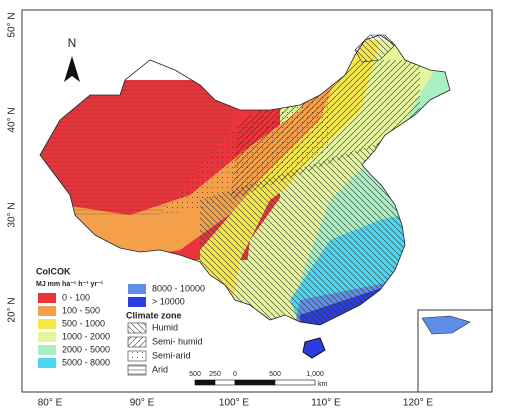  Describe the element at coordinates (12, 167) in the screenshot. I see `lat-labels: 50° N 40° N 30° N 20° N` at that location.